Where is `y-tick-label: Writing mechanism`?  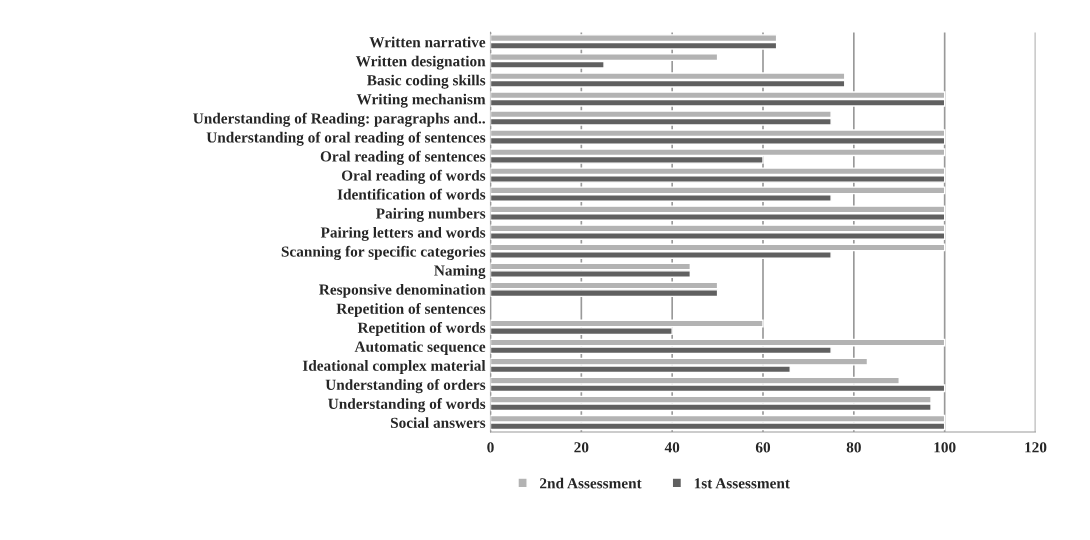 y-tick-label: Writing mechanism is located at coordinates (421, 100).